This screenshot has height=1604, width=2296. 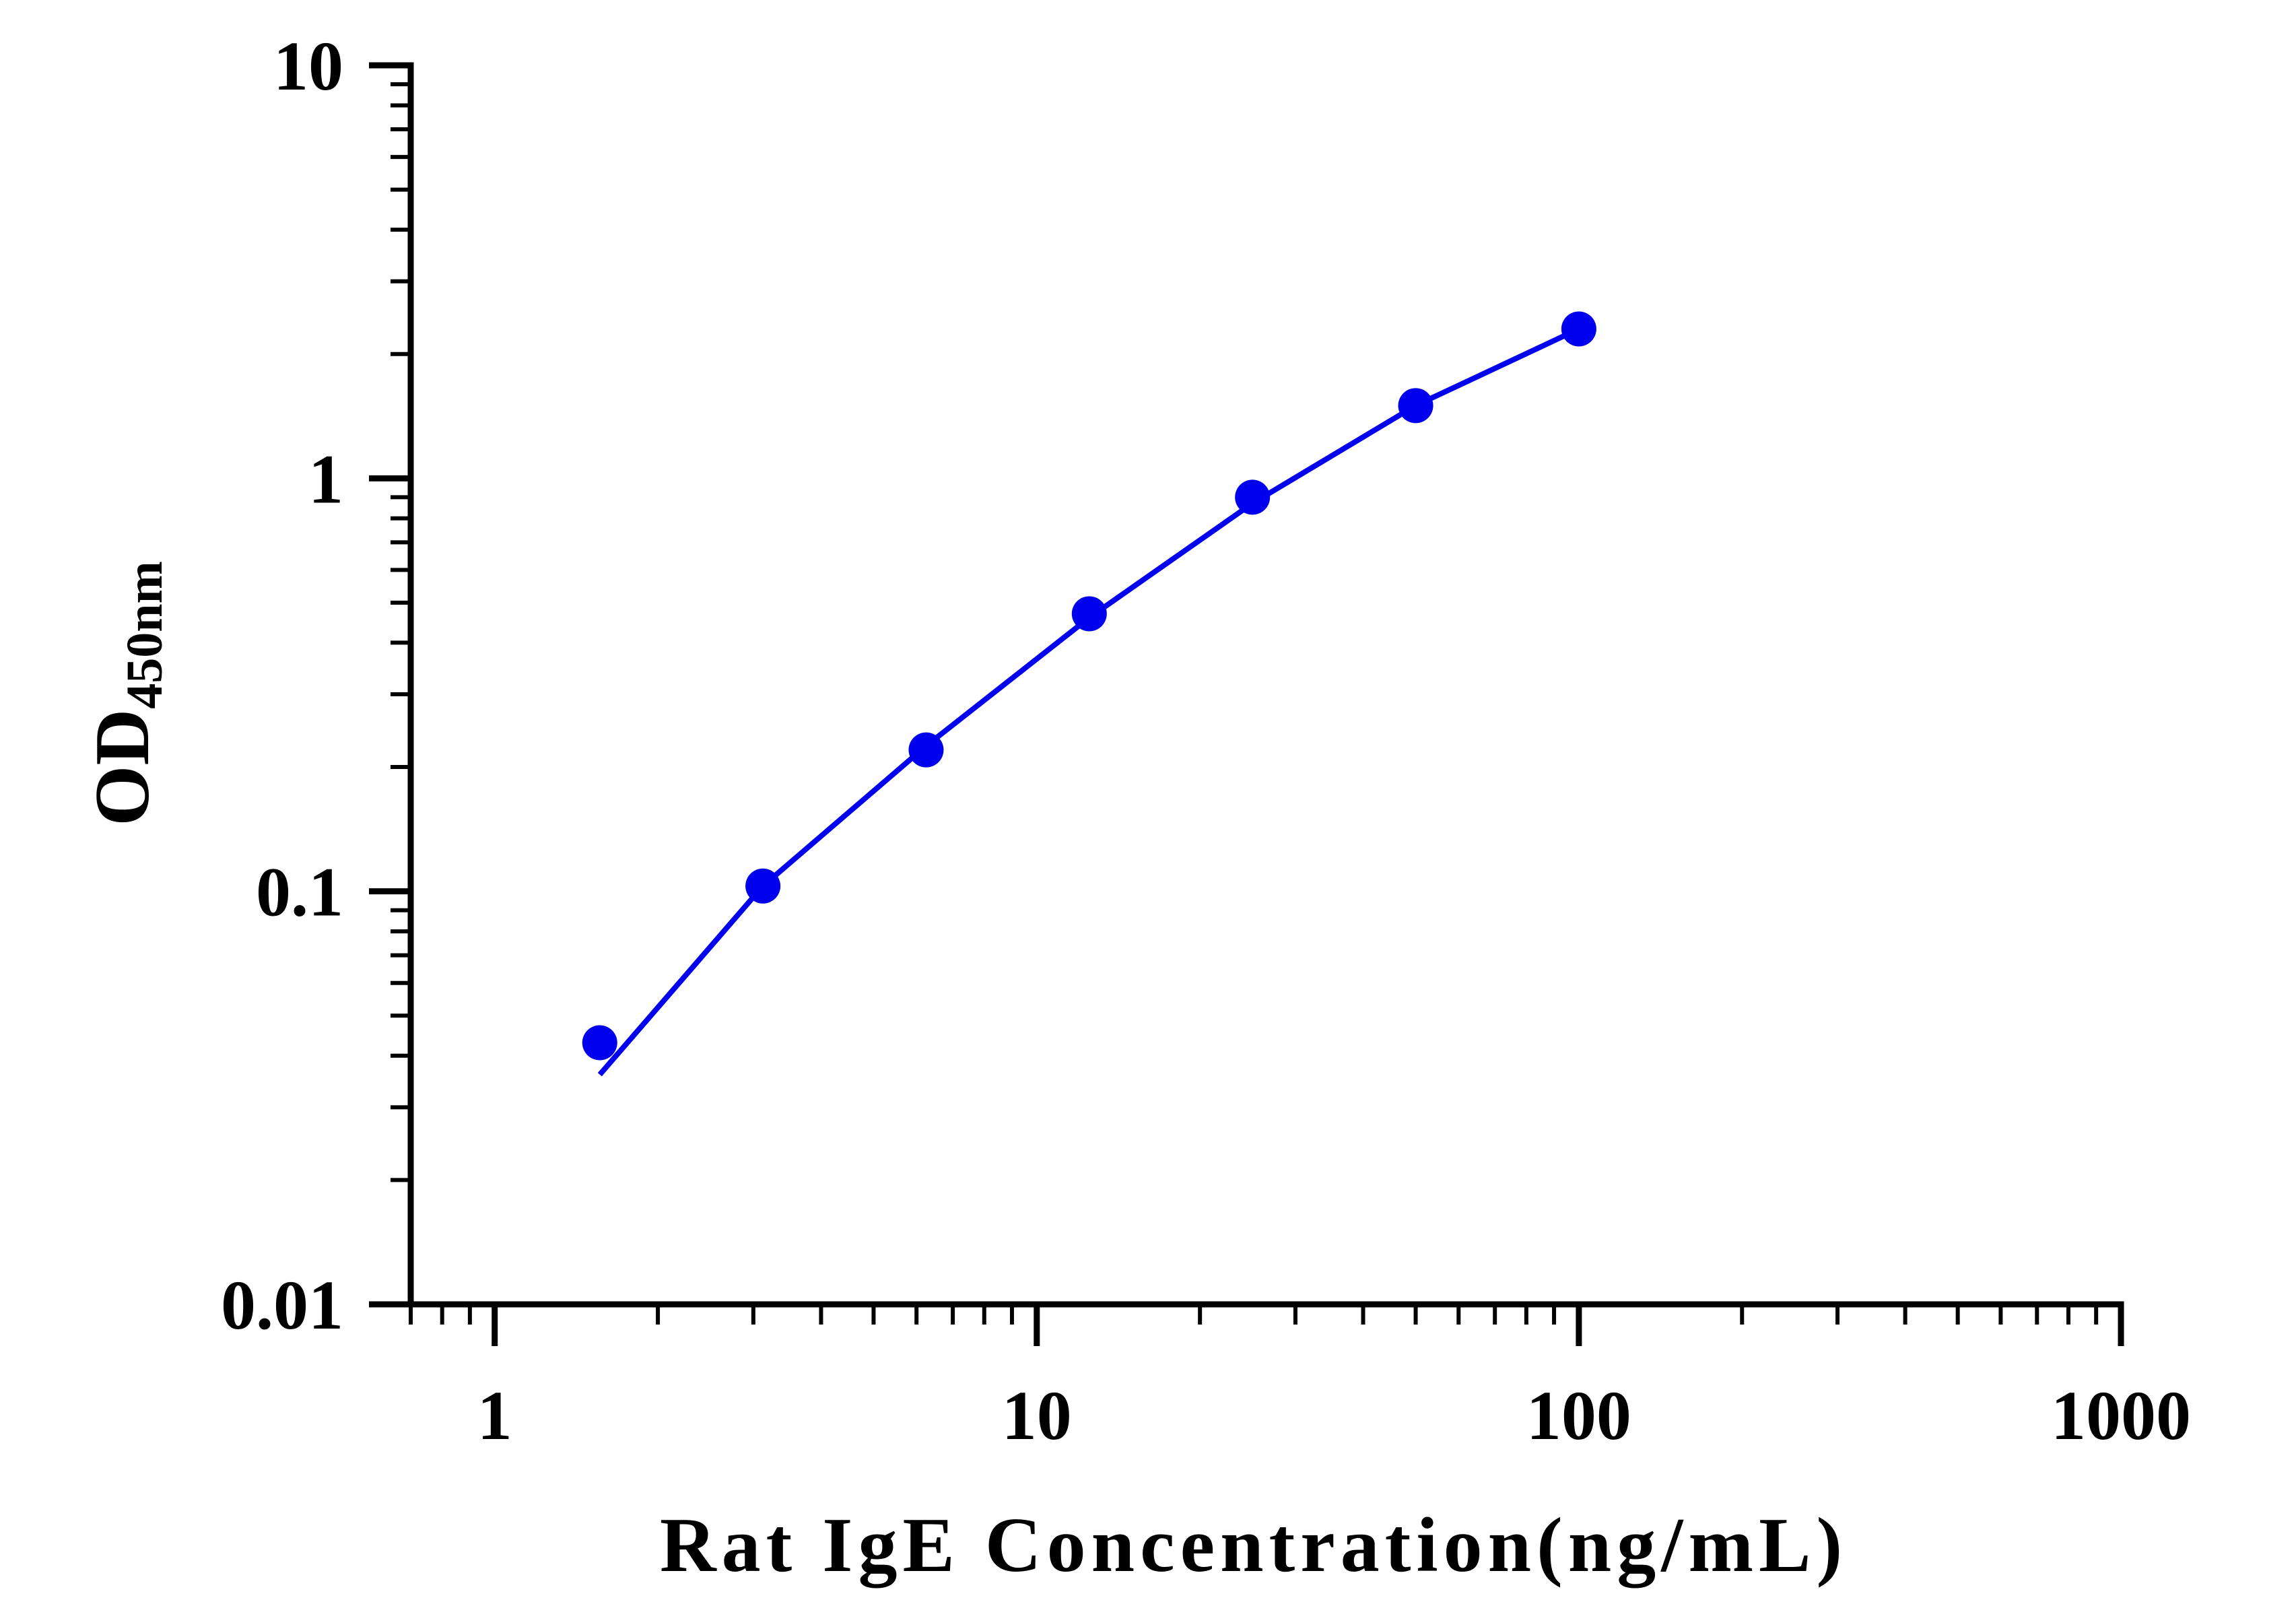 What do you see at coordinates (2121, 1416) in the screenshot?
I see `x-tick-label: 1000` at bounding box center [2121, 1416].